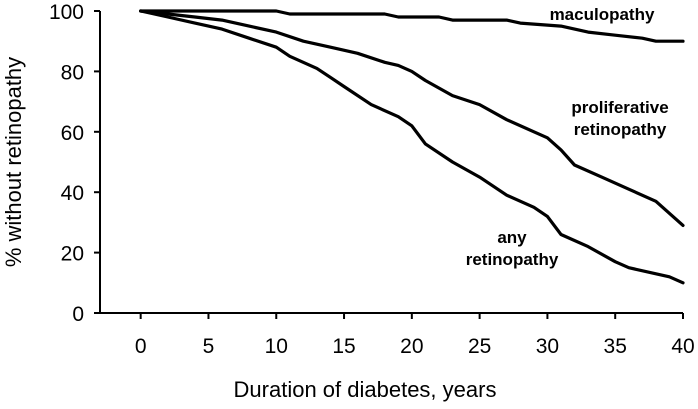  What do you see at coordinates (72, 193) in the screenshot?
I see `y-tick-label-40: 40` at bounding box center [72, 193].